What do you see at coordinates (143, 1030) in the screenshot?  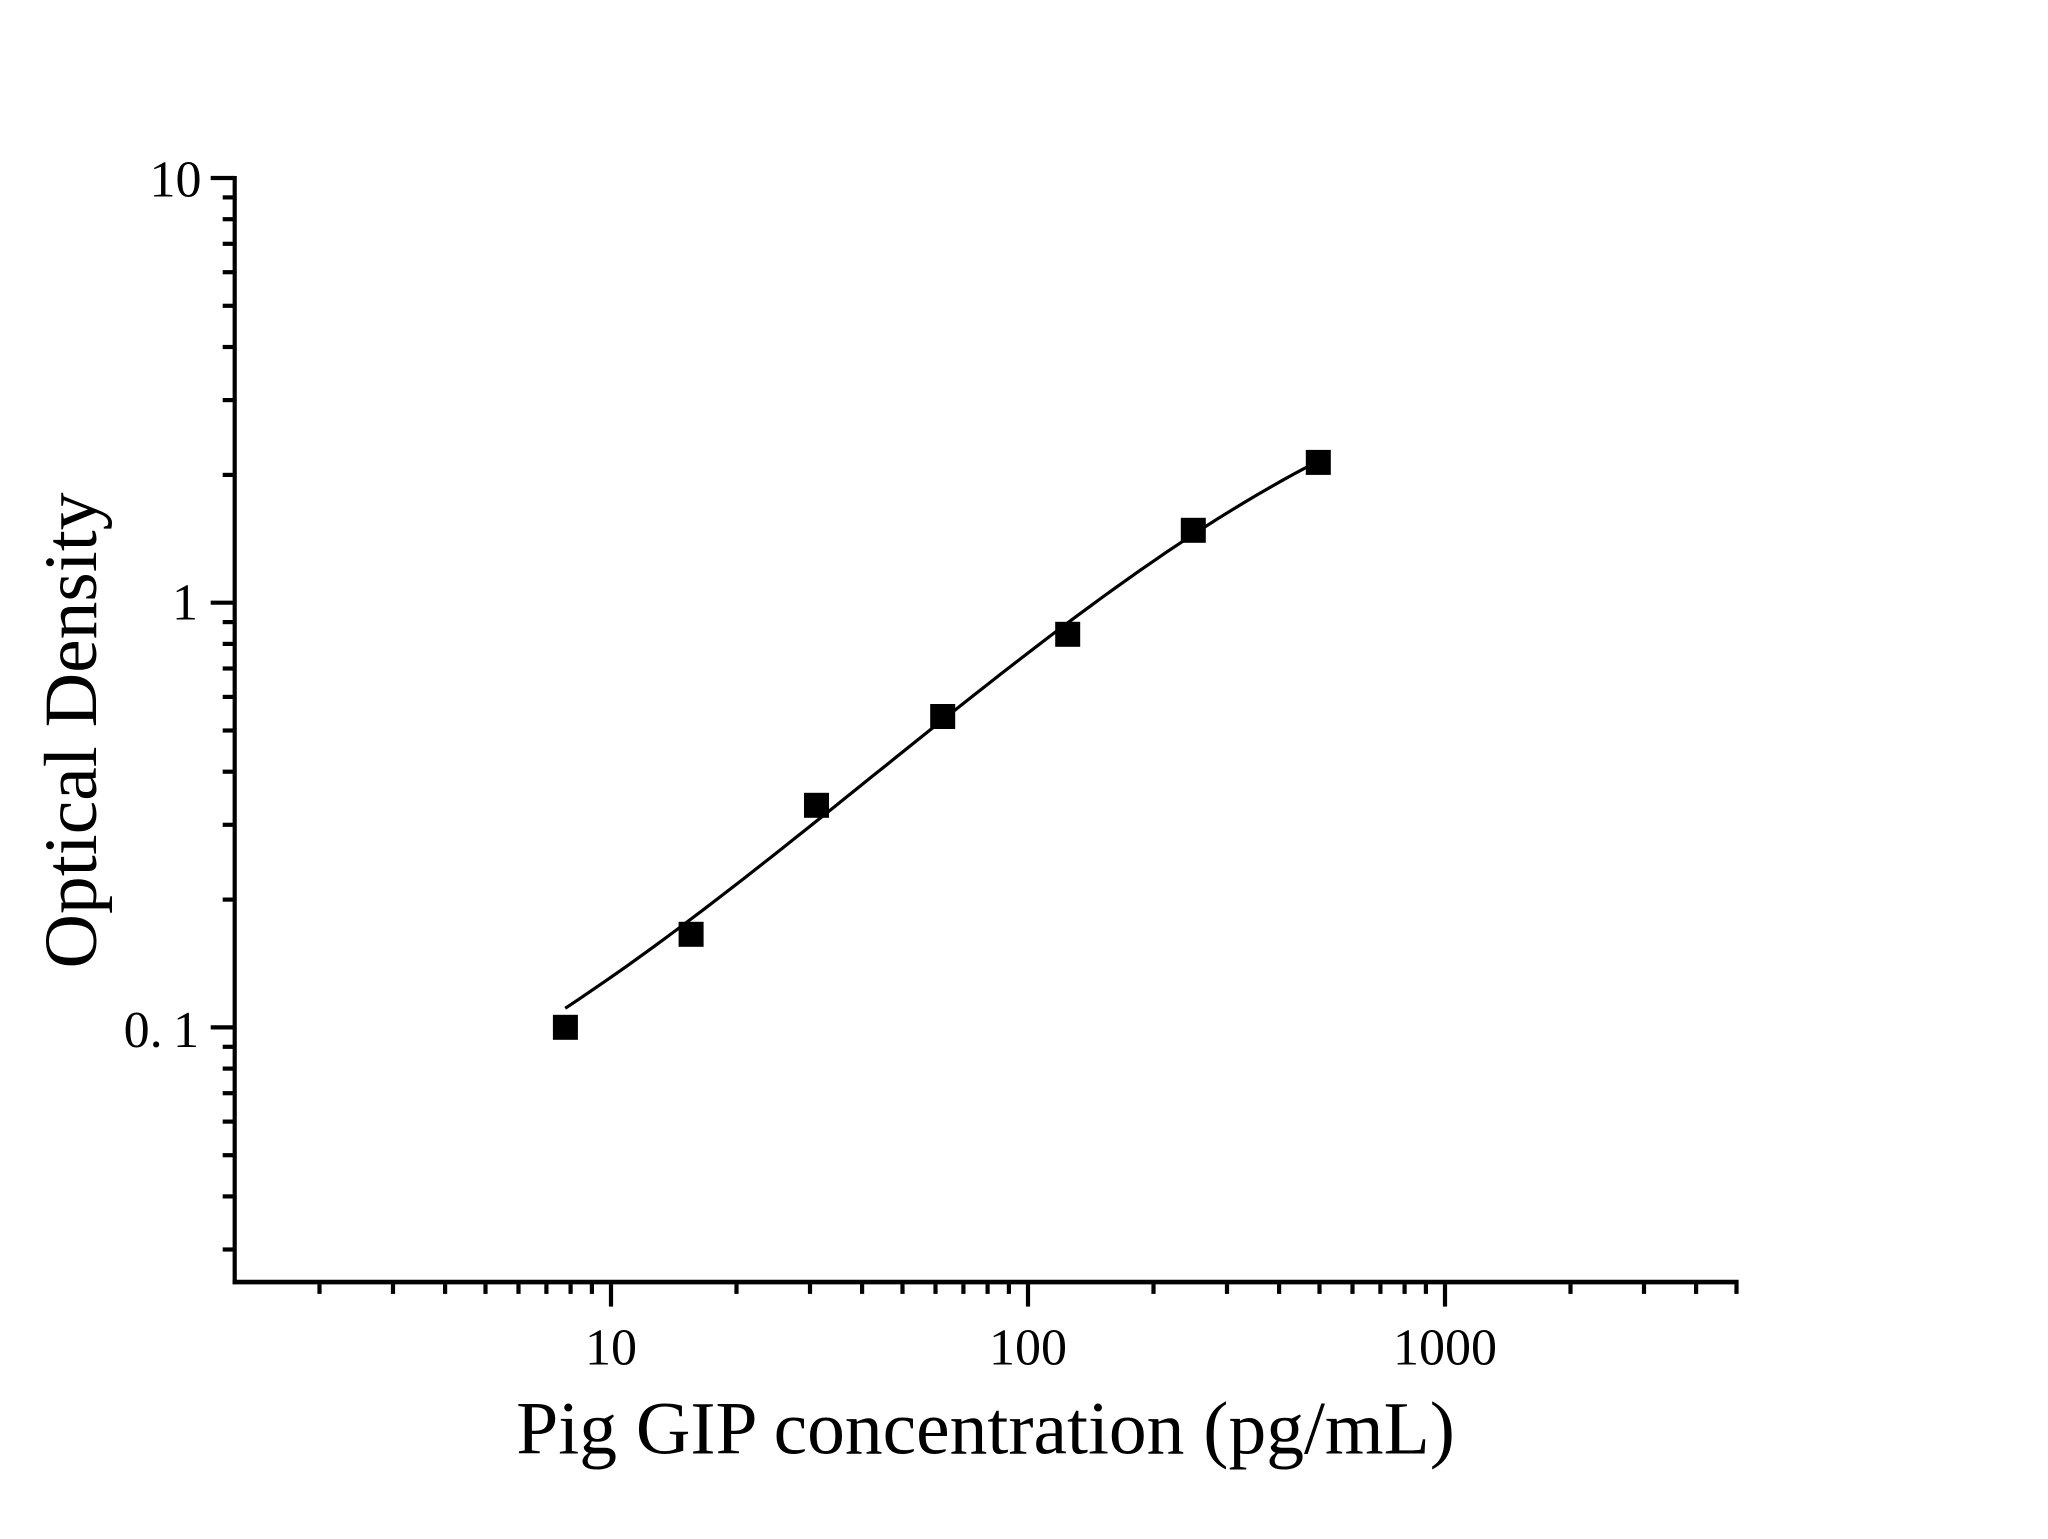 I see `svg-text: 0.` at bounding box center [143, 1030].